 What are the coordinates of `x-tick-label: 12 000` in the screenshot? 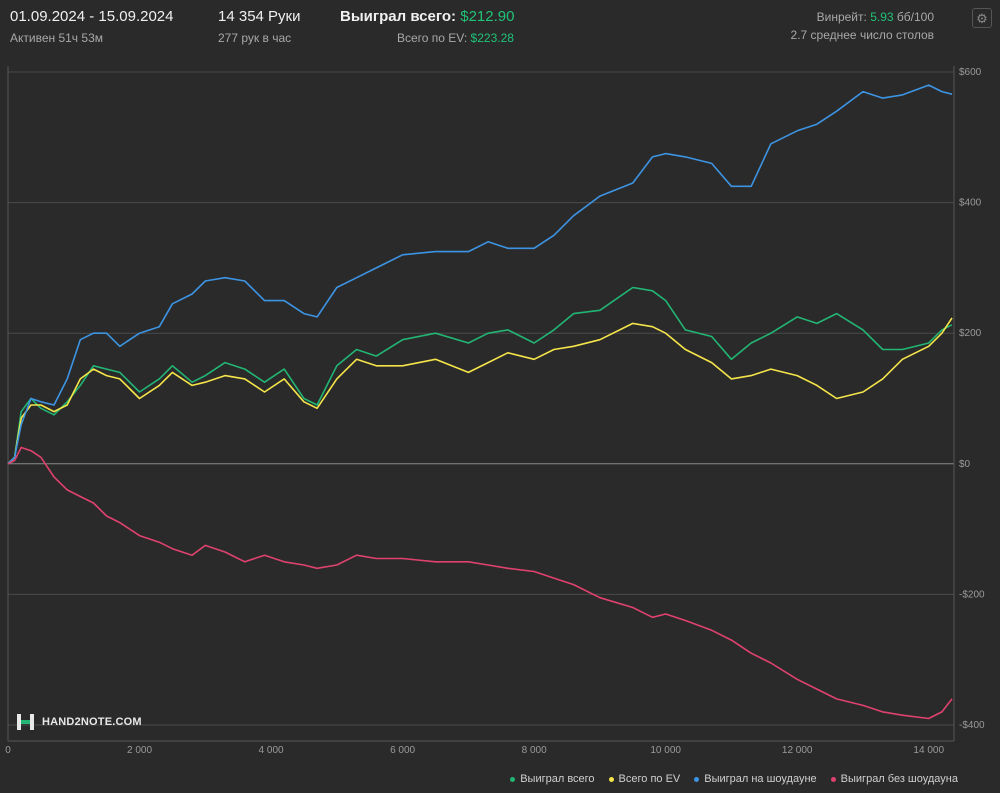 It's located at (797, 750).